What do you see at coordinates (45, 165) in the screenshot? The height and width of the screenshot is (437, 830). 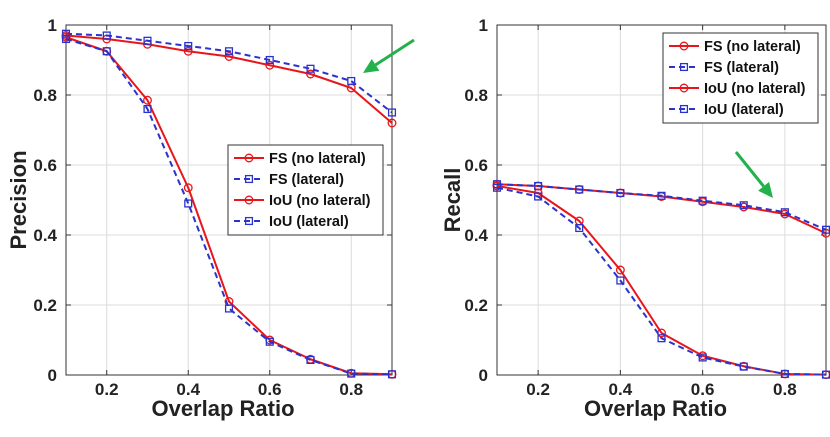 I see `y-tick-label: 0.6` at bounding box center [45, 165].